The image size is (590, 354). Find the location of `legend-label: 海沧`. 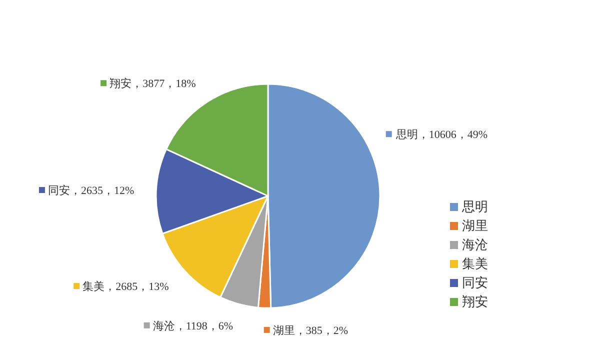

legend-label: 海沧 is located at coordinates (475, 244).